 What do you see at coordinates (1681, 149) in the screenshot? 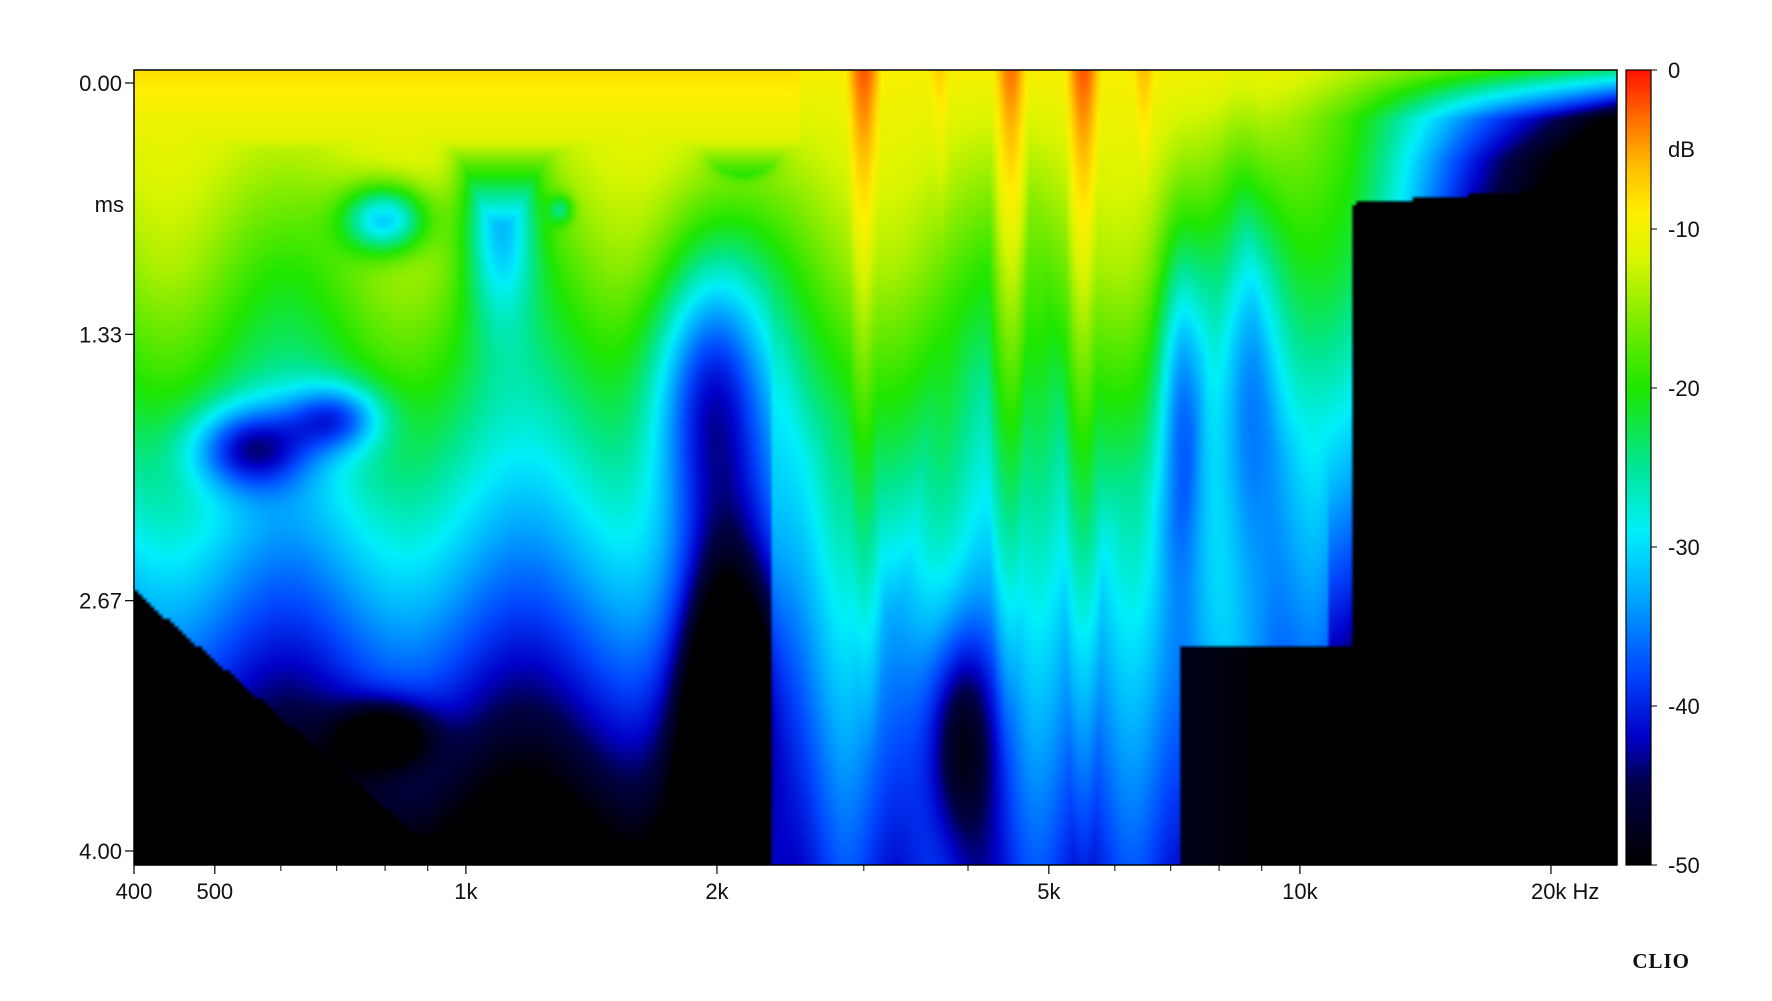
I see `colorbar-unit-label: dB` at bounding box center [1681, 149].